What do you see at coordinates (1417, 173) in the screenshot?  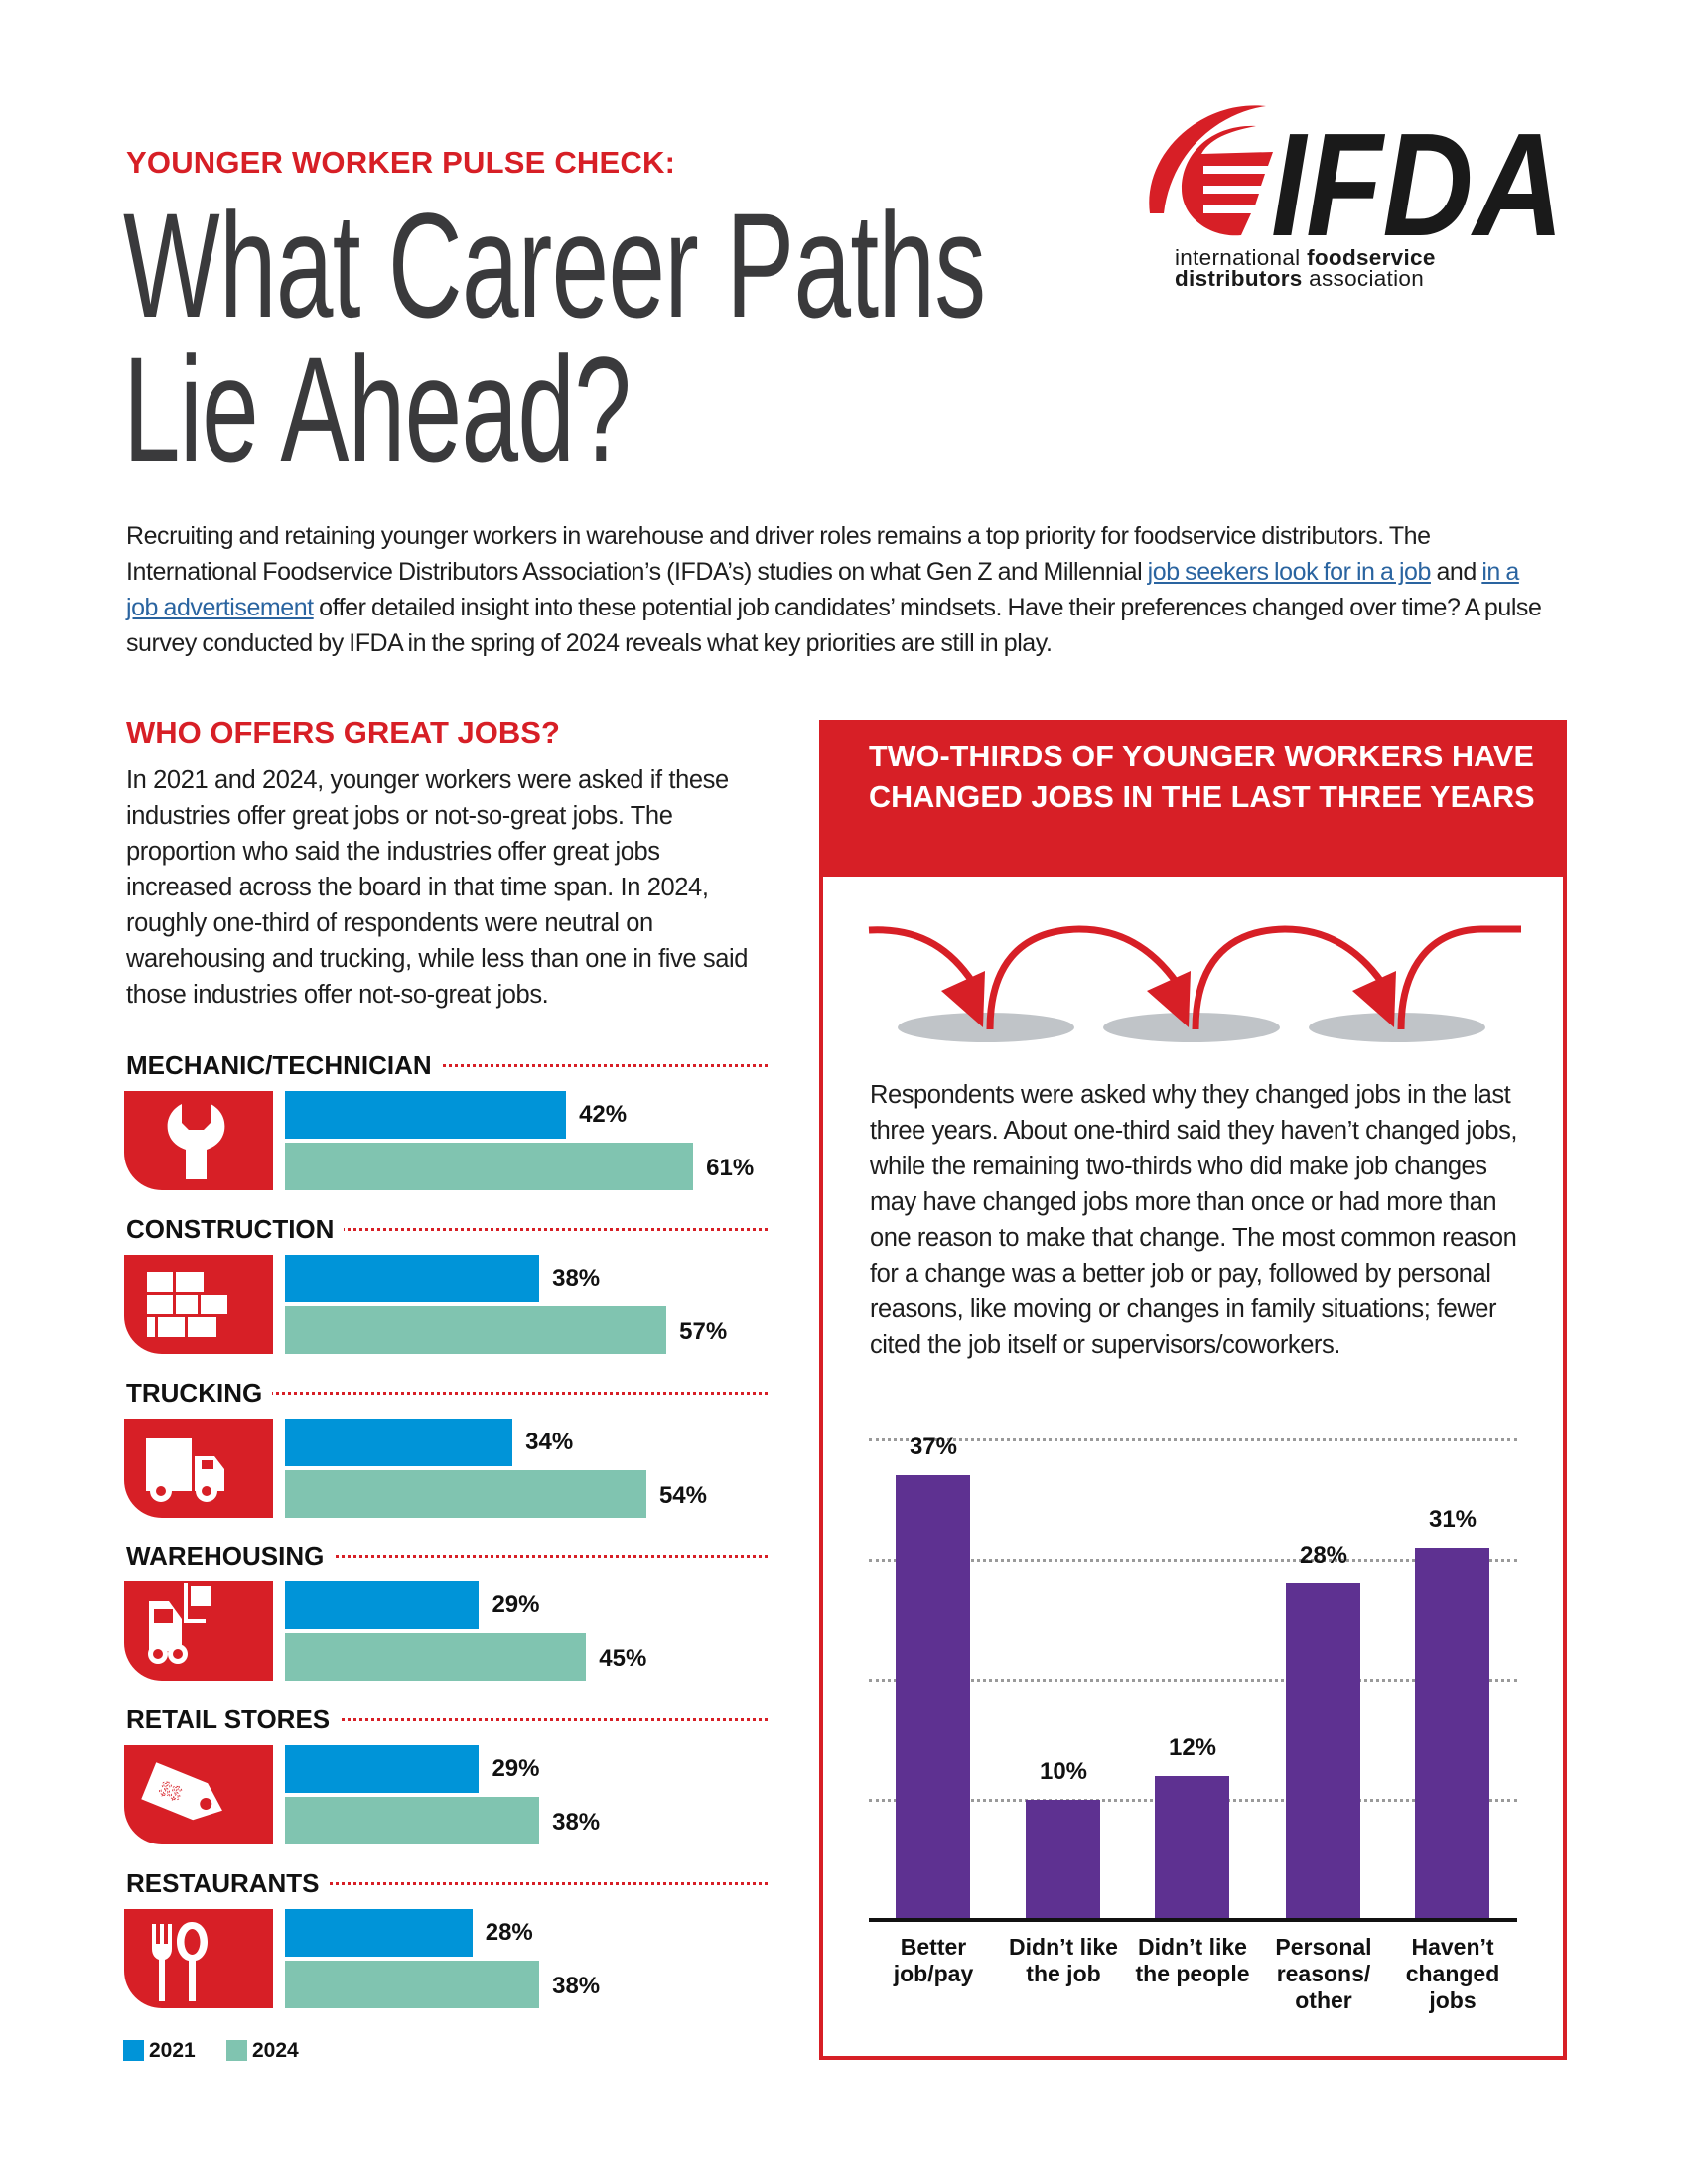 I see `logo-letters: IFDA` at bounding box center [1417, 173].